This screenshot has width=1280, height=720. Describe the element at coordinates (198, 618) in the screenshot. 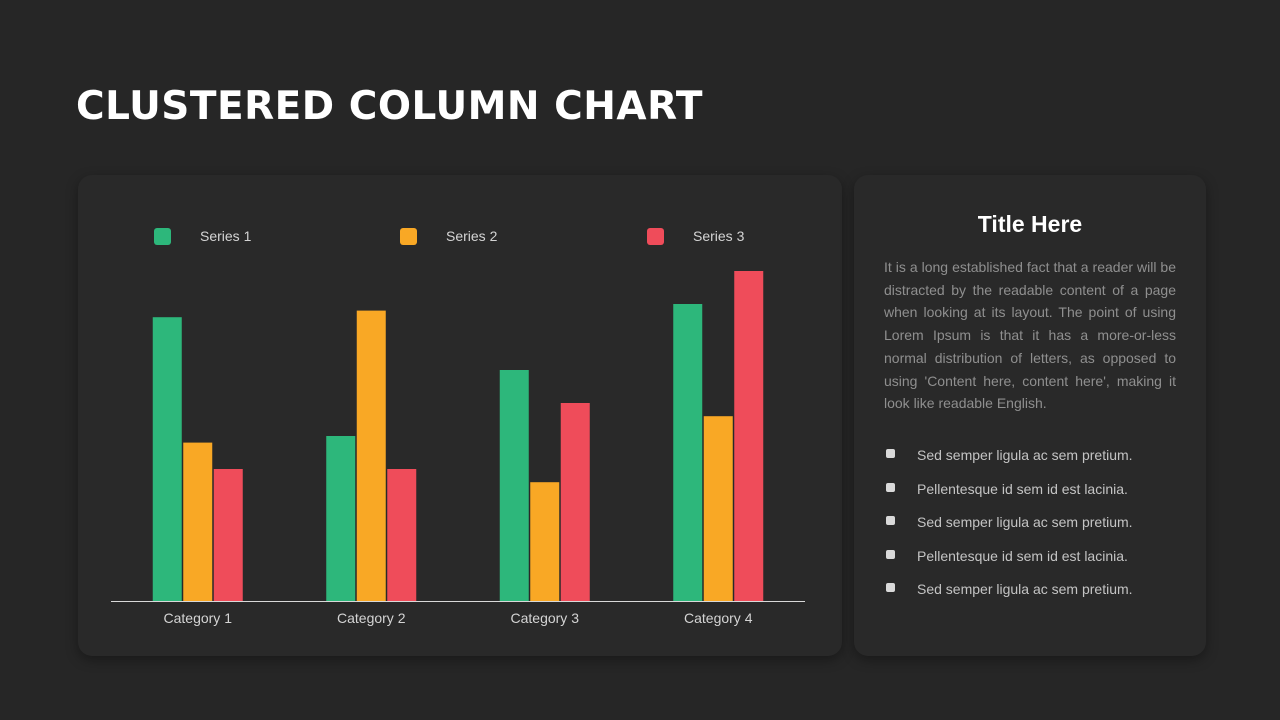

I see `x-tick-label: Category 1` at that location.